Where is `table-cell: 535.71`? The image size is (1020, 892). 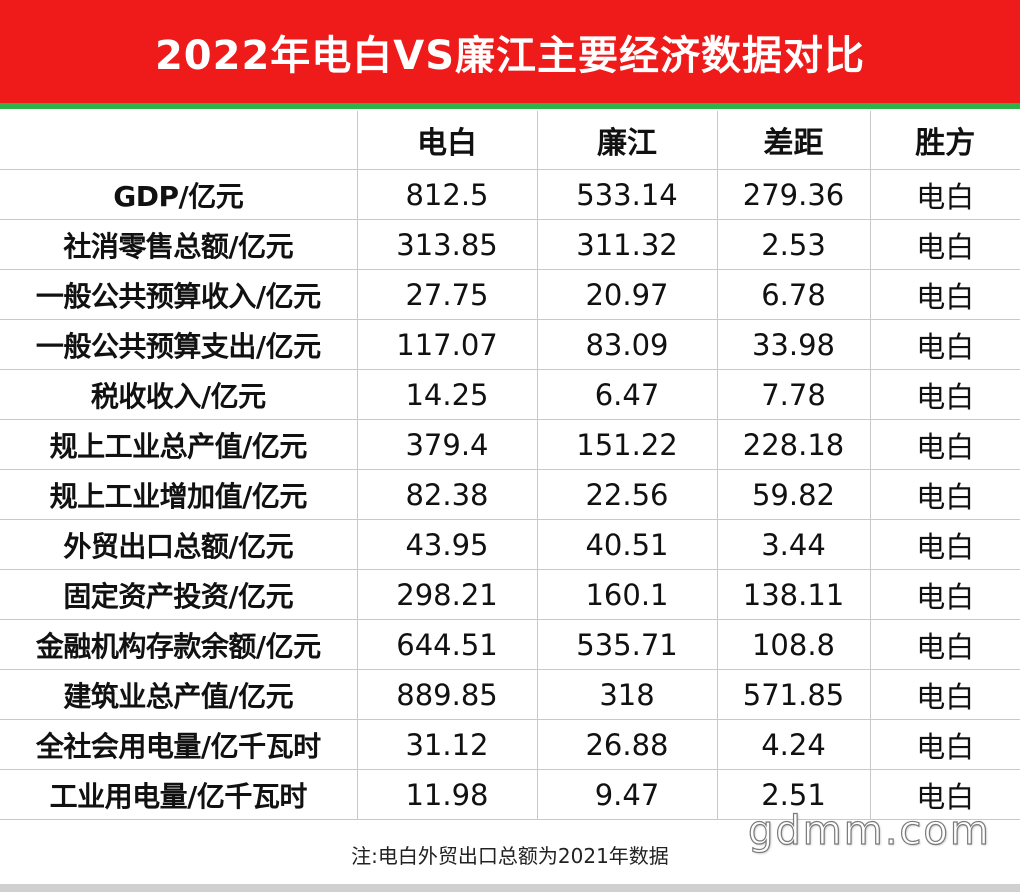
table-cell: 535.71 is located at coordinates (626, 644).